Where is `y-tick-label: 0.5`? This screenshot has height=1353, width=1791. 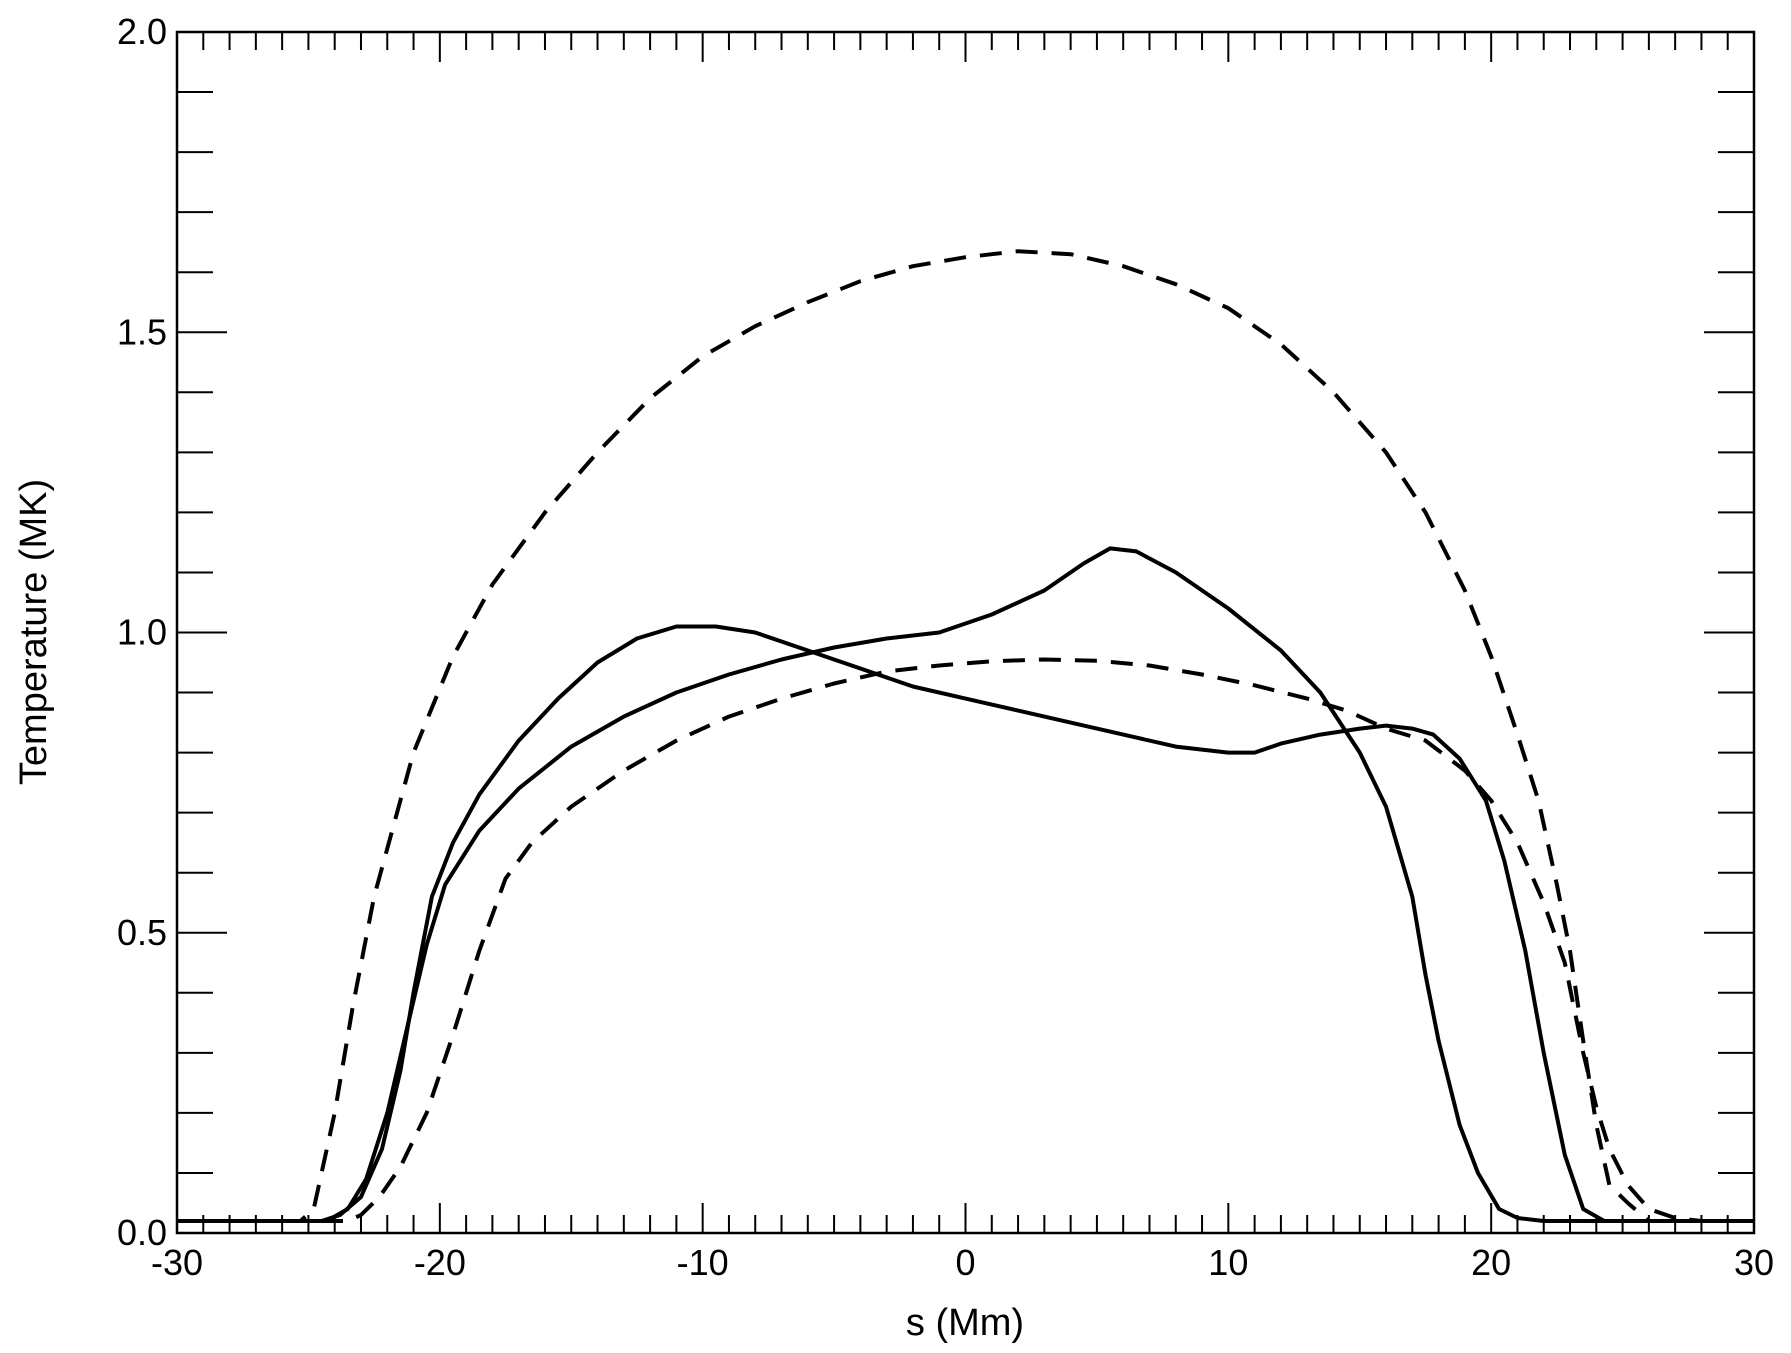 y-tick-label: 0.5 is located at coordinates (142, 932).